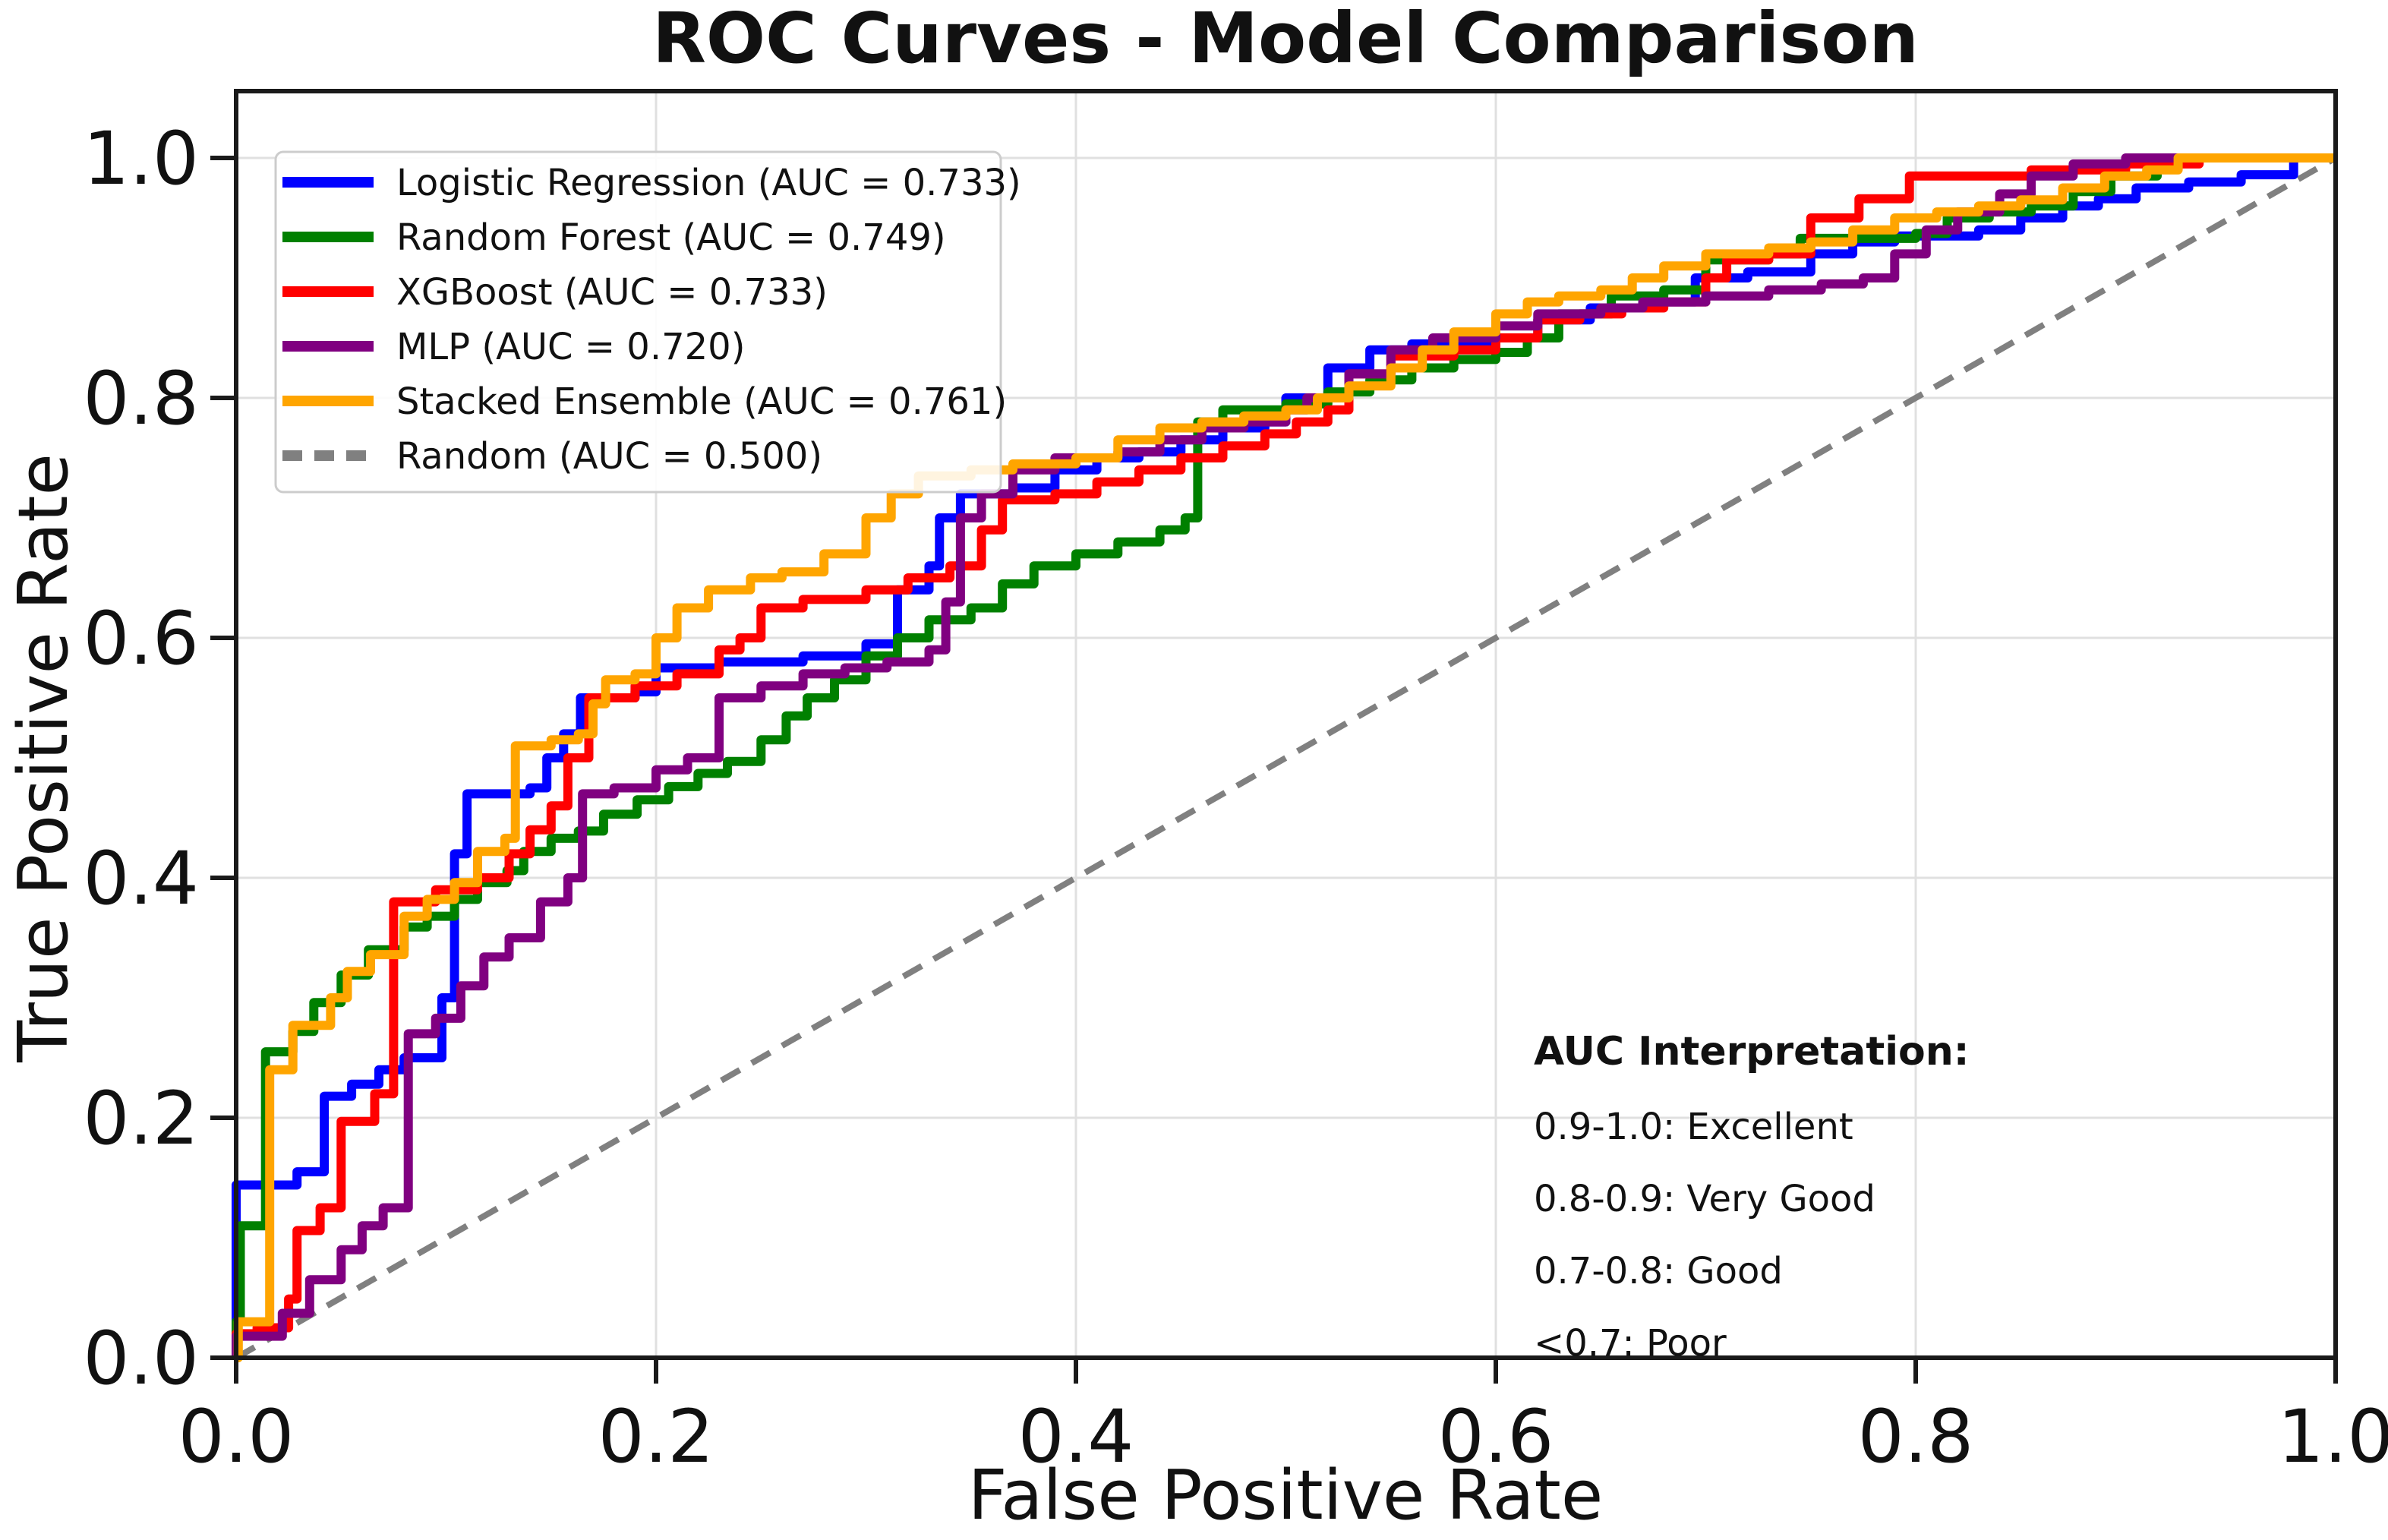 This screenshot has width=2388, height=1540. Describe the element at coordinates (141, 638) in the screenshot. I see `y-tick-label: 0.6` at that location.